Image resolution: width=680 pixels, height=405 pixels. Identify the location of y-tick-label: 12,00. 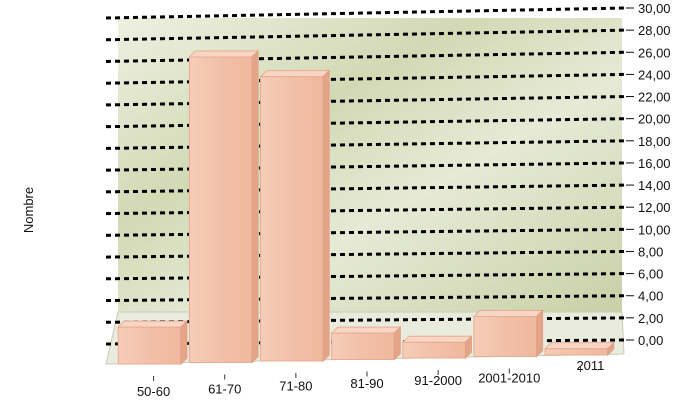
(654, 207).